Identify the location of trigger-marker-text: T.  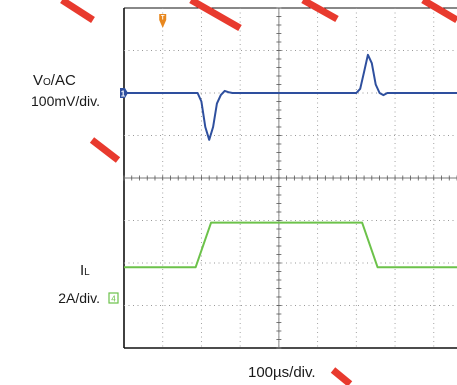
(163, 19).